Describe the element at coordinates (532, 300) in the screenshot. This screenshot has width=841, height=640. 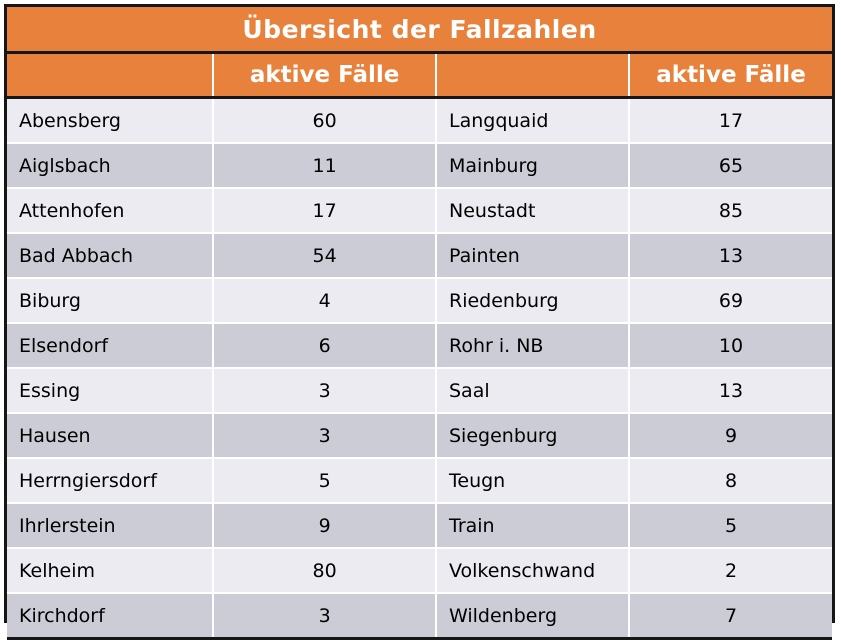
I see `municipality-name: Riedenburg` at that location.